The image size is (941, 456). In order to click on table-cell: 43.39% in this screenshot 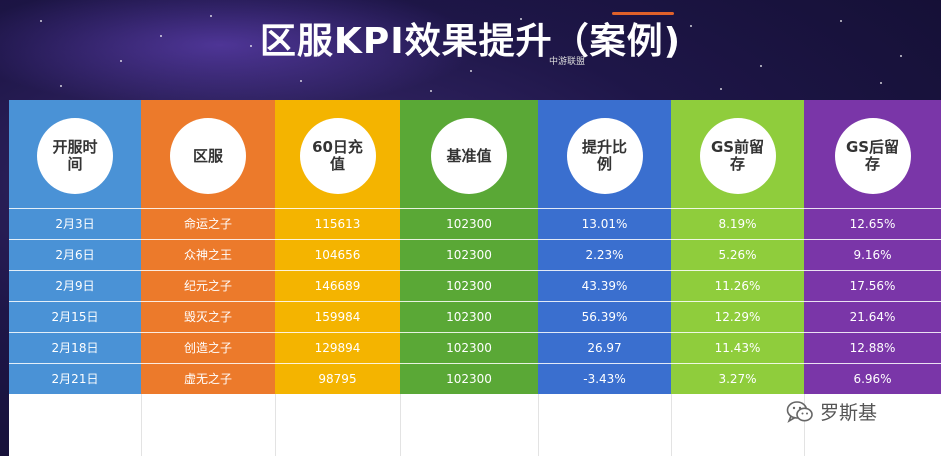, I will do `click(604, 285)`.